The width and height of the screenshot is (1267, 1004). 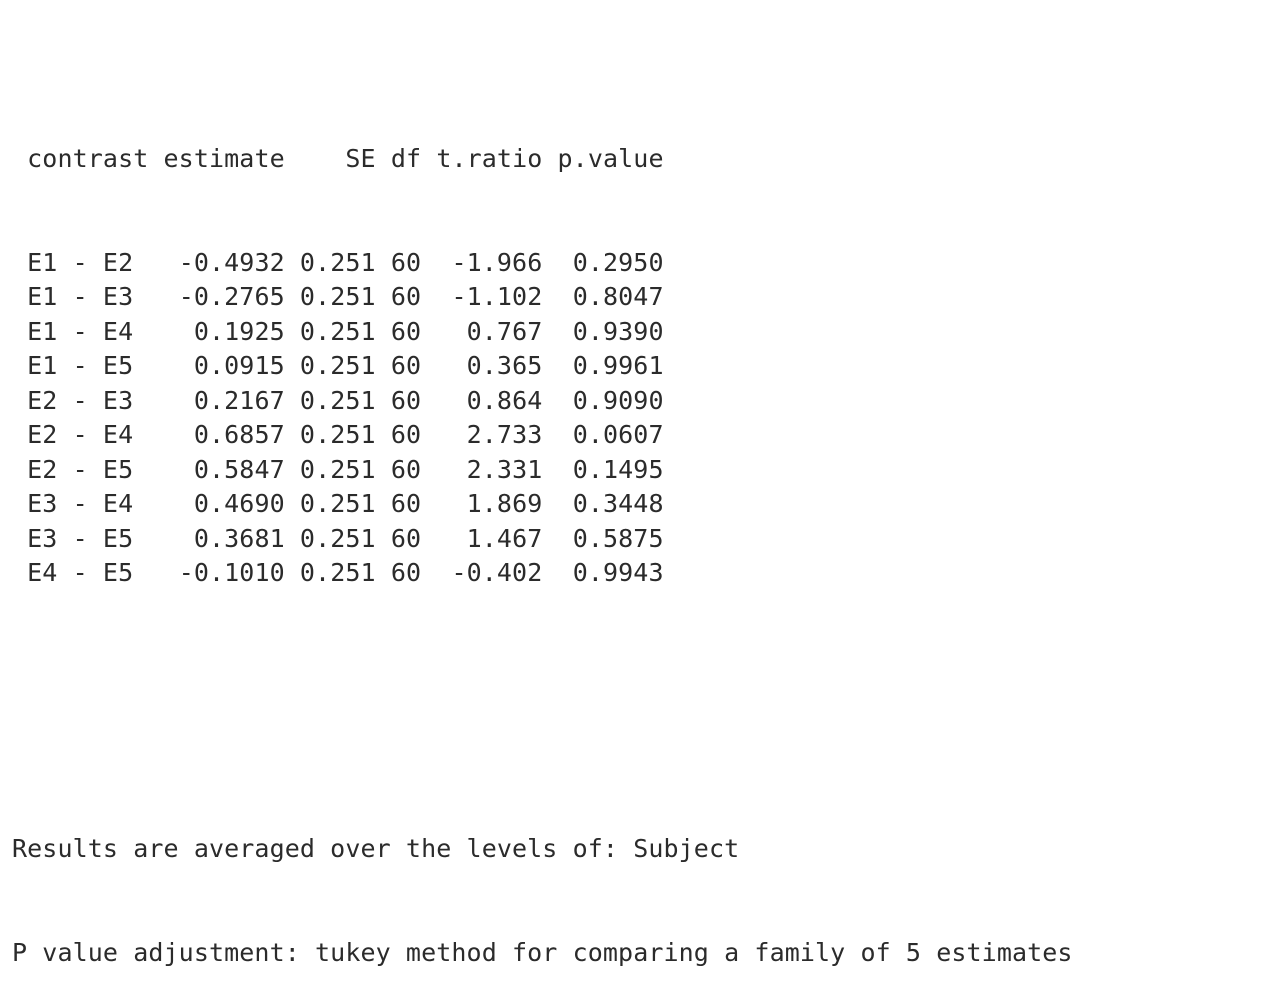 I want to click on cell-t-ratio: -1.966, so click(x=497, y=262).